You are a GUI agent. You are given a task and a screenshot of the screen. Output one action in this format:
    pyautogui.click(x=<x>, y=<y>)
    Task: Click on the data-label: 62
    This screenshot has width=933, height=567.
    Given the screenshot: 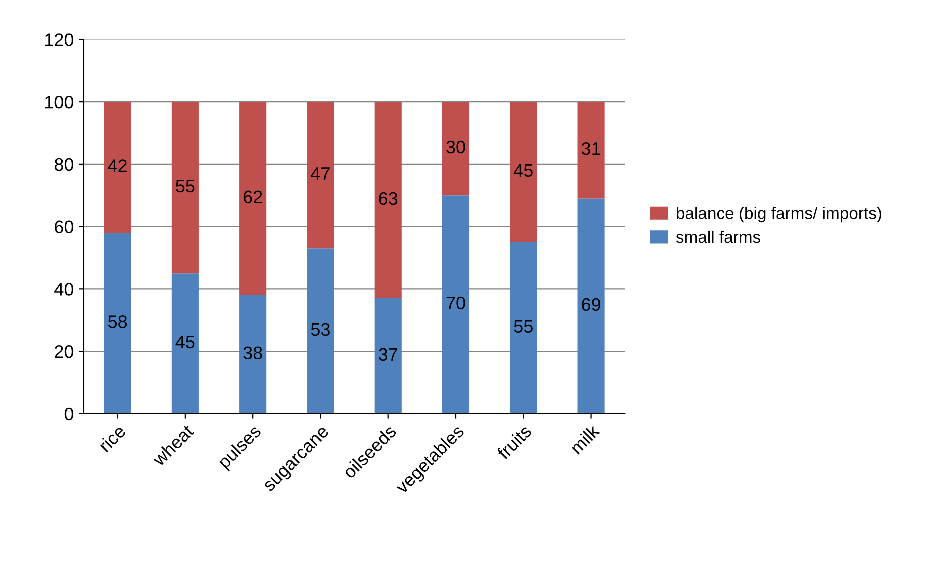 What is the action you would take?
    pyautogui.click(x=253, y=197)
    